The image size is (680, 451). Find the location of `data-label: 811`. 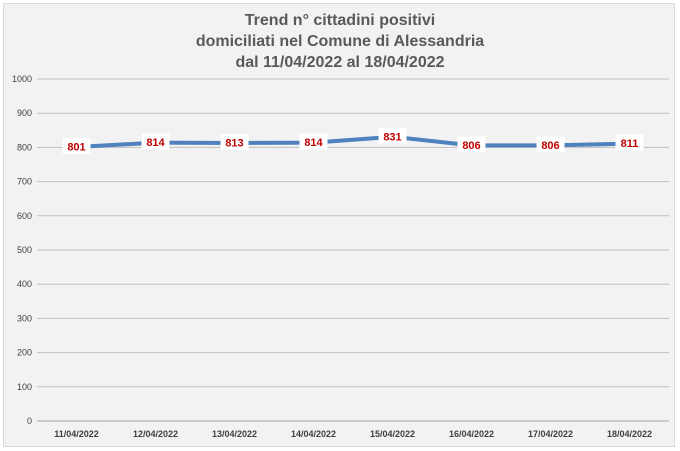

data-label: 811 is located at coordinates (630, 144).